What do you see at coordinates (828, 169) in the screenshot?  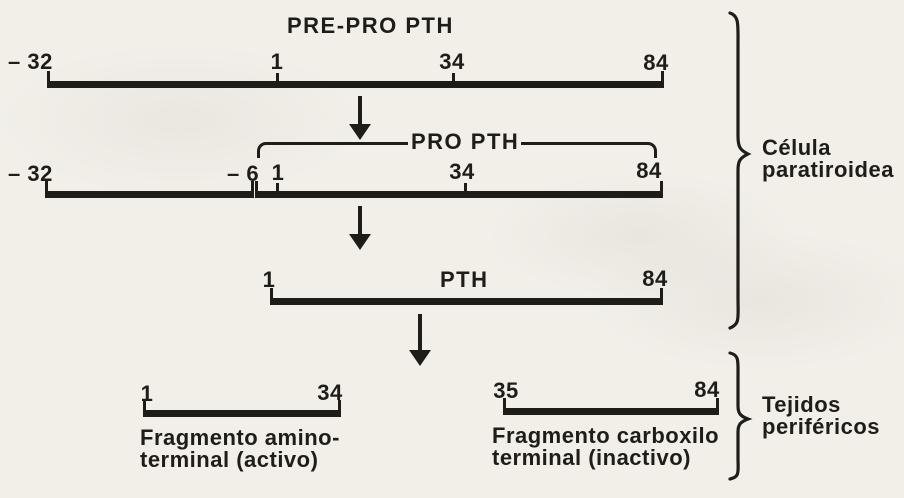 I see `cell-region-label-line2: paratiroidea` at bounding box center [828, 169].